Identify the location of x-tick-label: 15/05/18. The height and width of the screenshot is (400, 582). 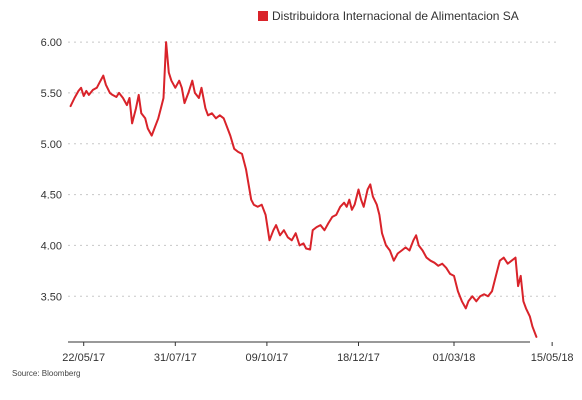
(552, 358).